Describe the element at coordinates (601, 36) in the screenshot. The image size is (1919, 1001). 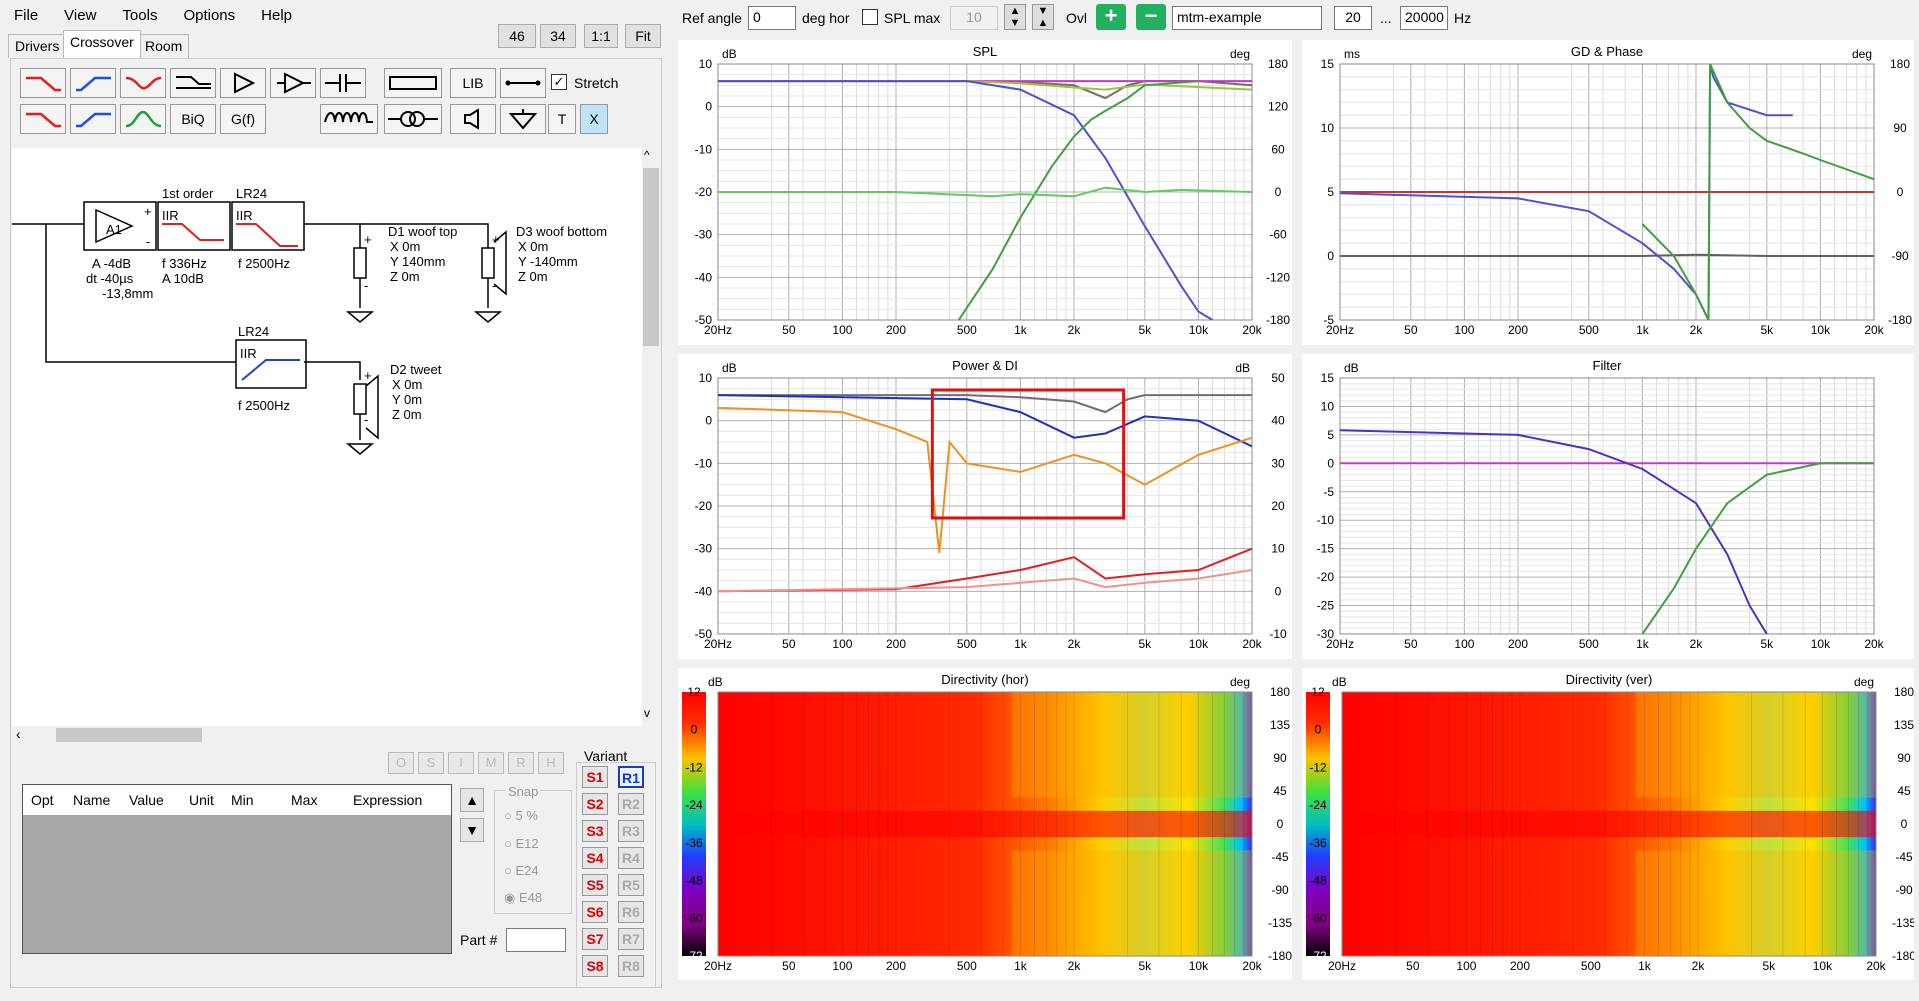
I see `zoom-1to1-button: 1:1` at that location.